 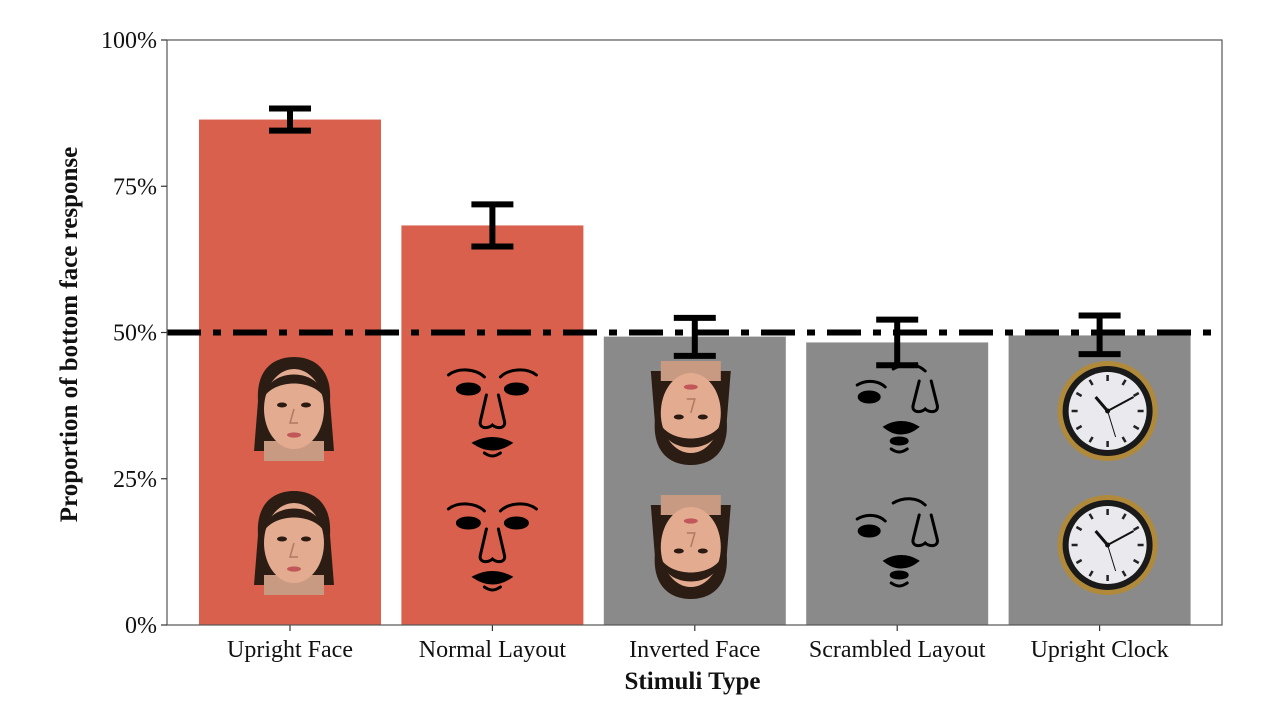 What do you see at coordinates (290, 650) in the screenshot?
I see `x-tick-label: Upright Face` at bounding box center [290, 650].